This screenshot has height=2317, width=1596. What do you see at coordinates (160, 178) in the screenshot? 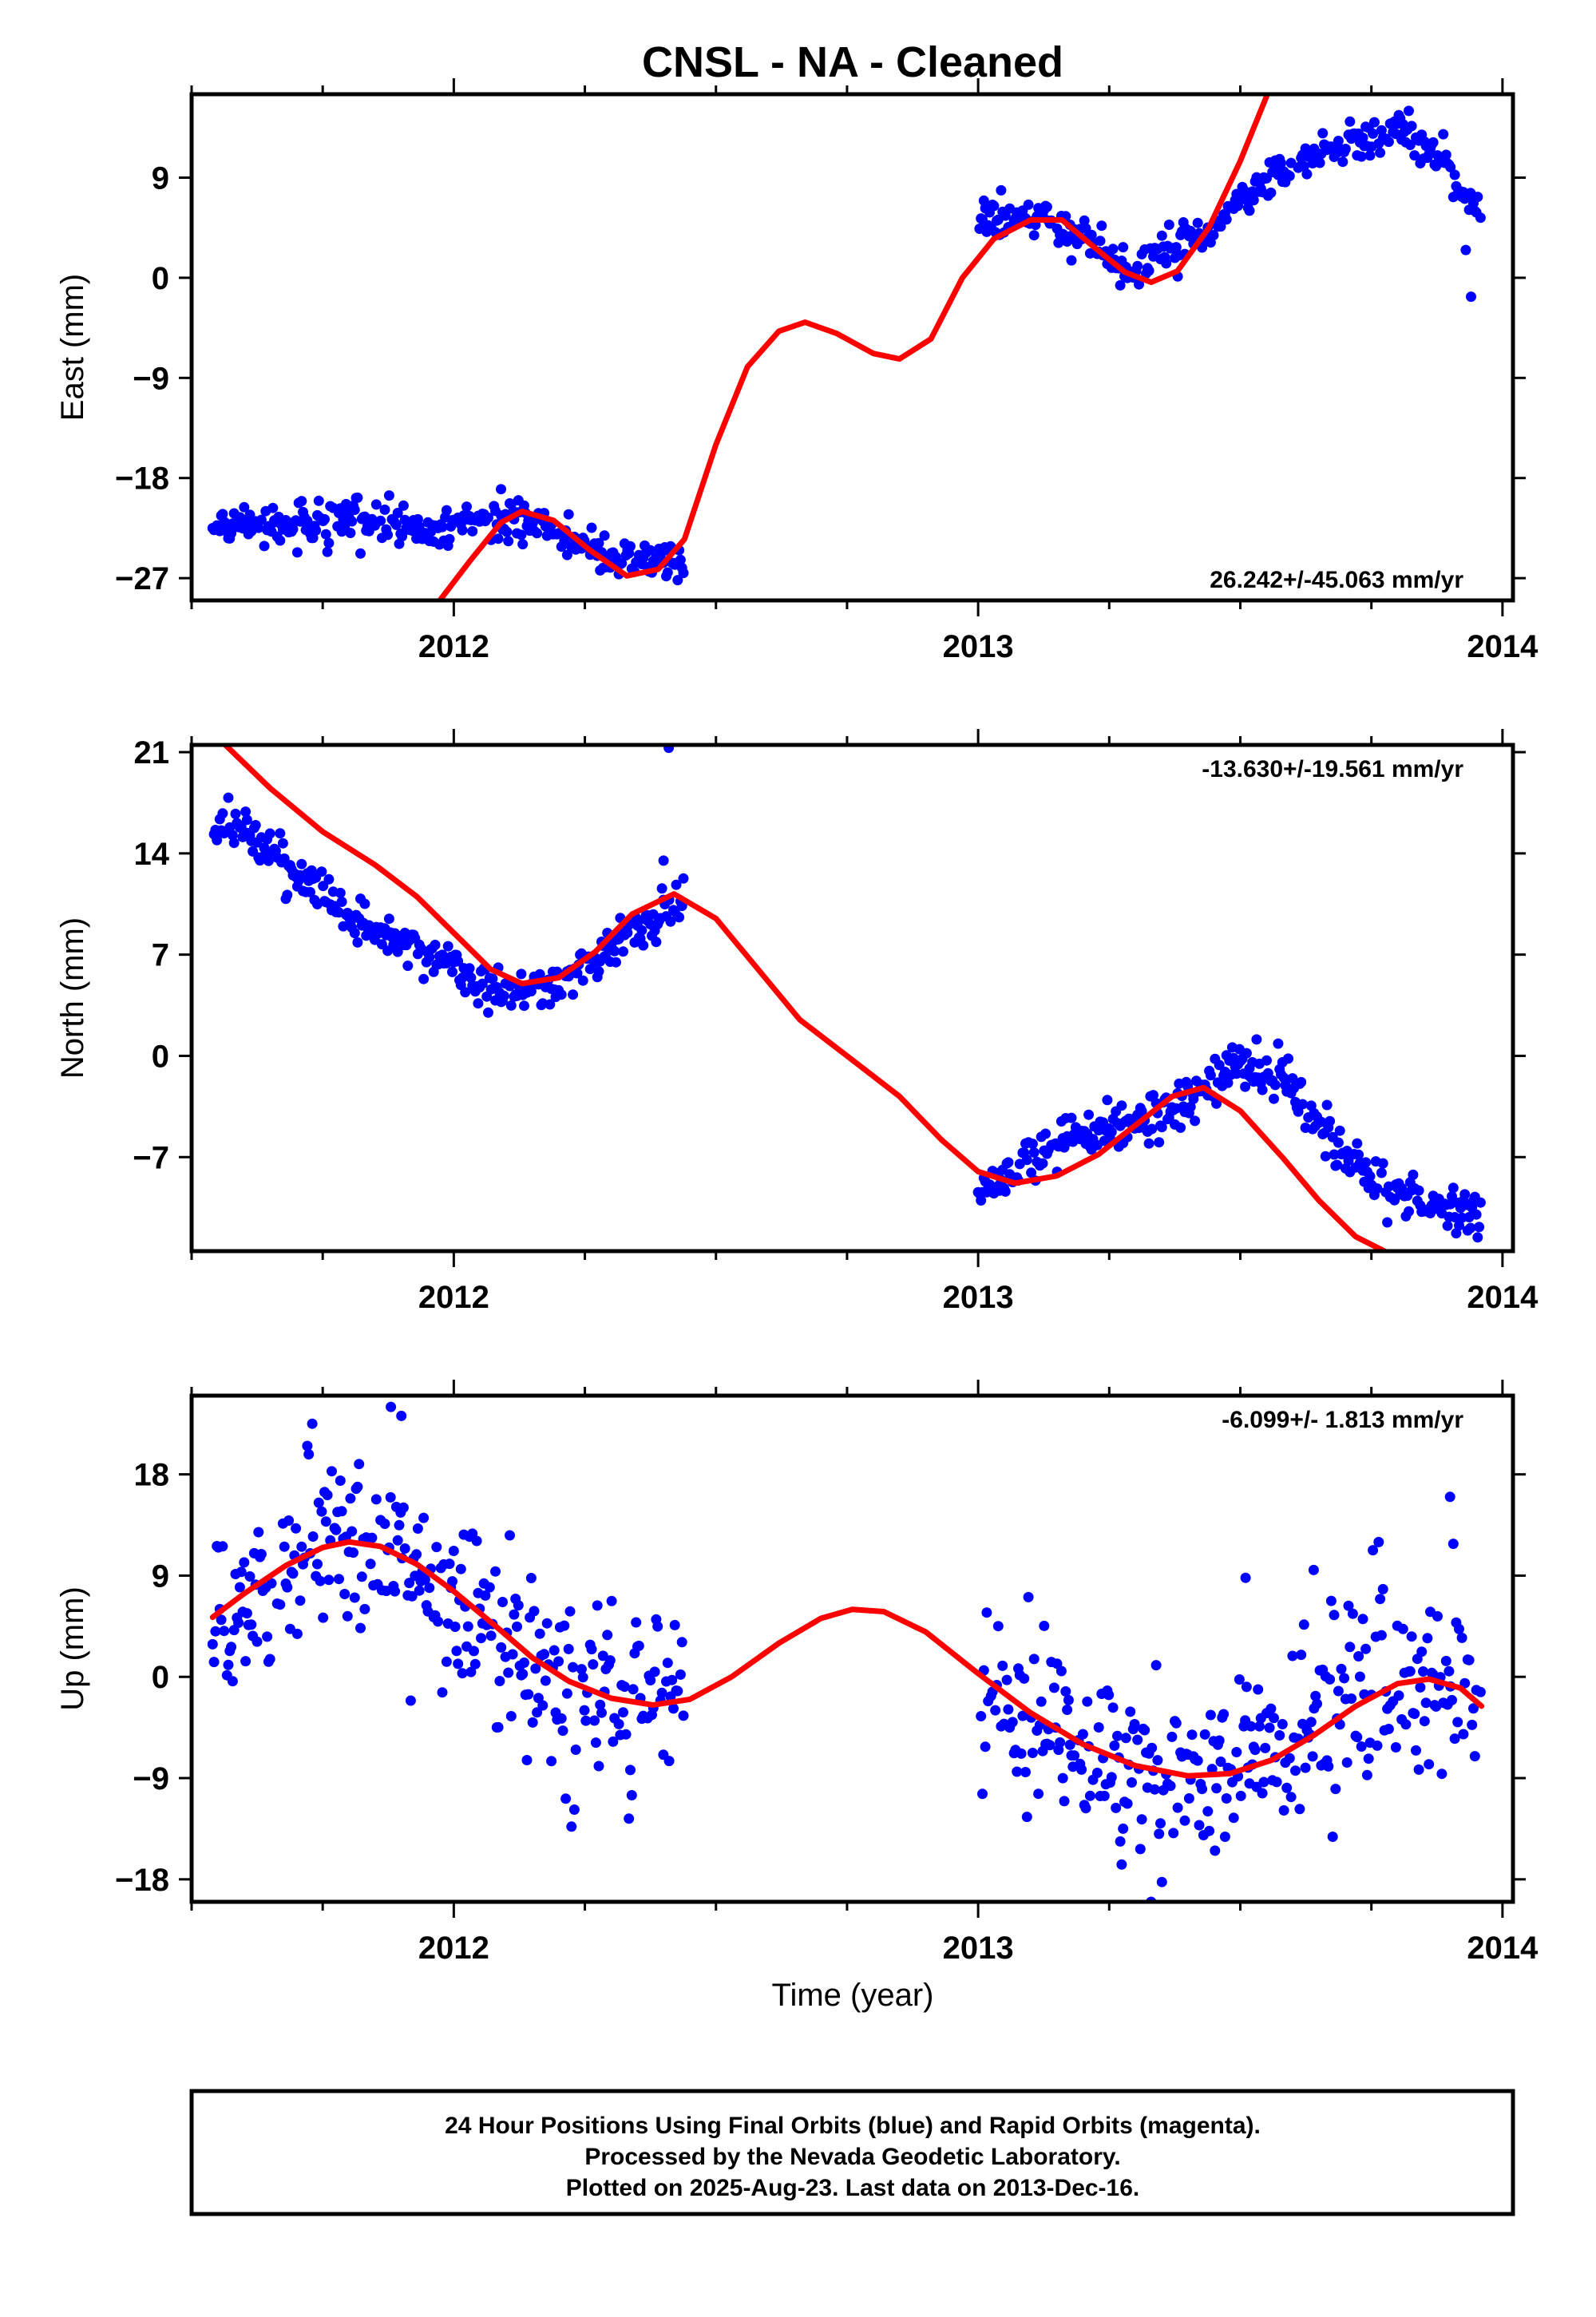
I see `y-tick-label: 9` at bounding box center [160, 178].